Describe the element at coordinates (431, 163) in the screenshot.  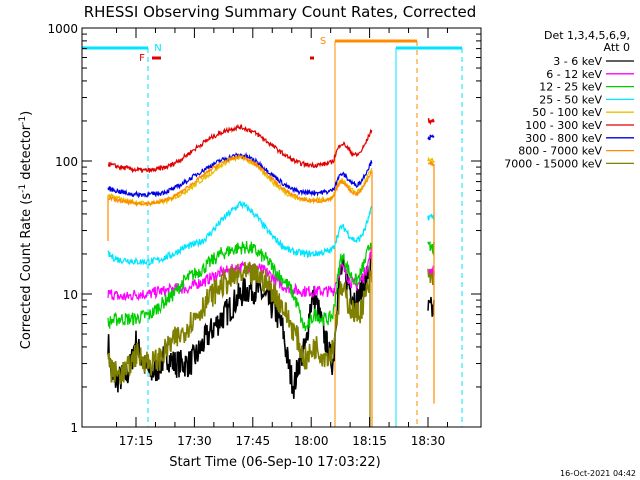
I see `late-segment-orange` at that location.